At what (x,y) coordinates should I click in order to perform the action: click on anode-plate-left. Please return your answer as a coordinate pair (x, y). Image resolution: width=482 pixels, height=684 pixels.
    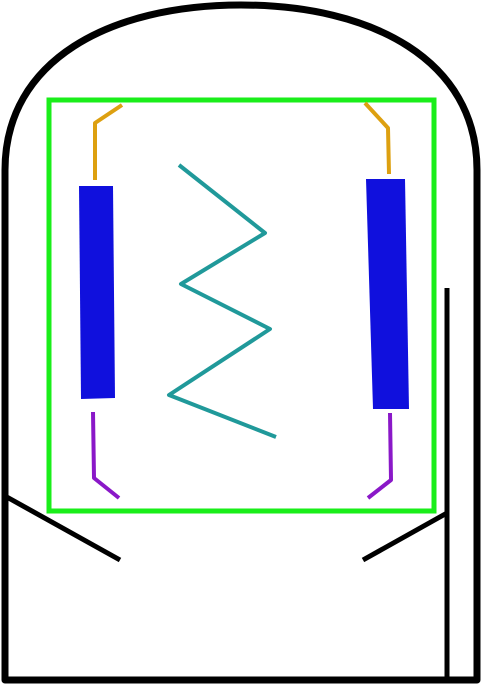
    Looking at the image, I should click on (97, 292).